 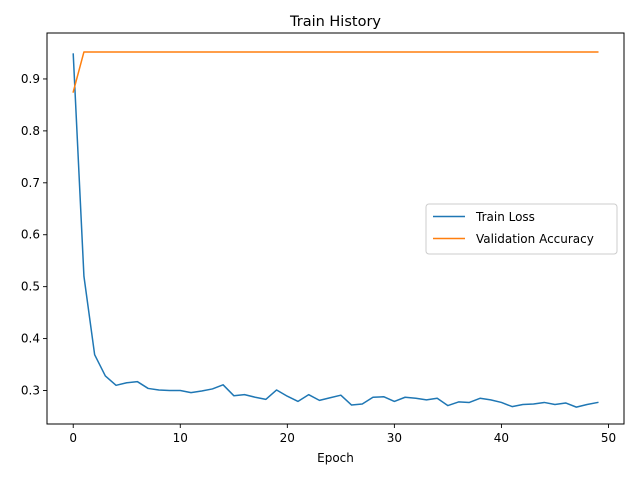 What do you see at coordinates (287, 438) in the screenshot?
I see `x-tick-label: 20` at bounding box center [287, 438].